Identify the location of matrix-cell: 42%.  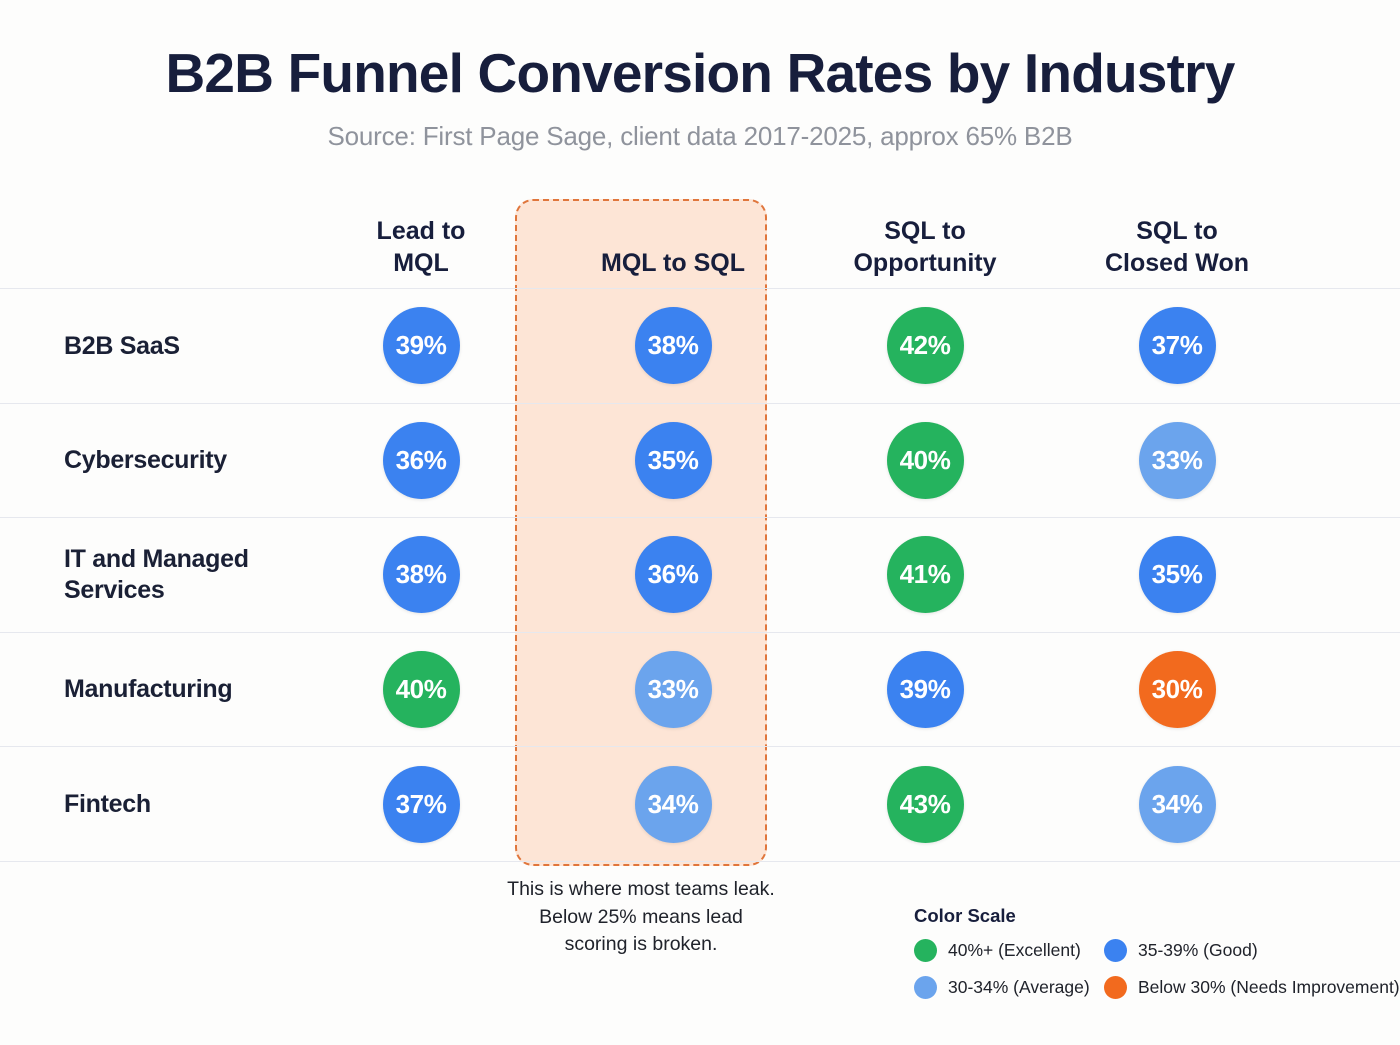
(925, 346).